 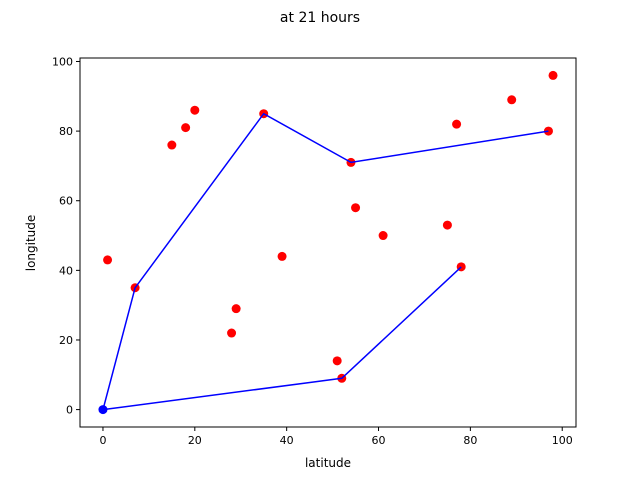 What do you see at coordinates (562, 440) in the screenshot?
I see `x-tick-label-5: 100` at bounding box center [562, 440].